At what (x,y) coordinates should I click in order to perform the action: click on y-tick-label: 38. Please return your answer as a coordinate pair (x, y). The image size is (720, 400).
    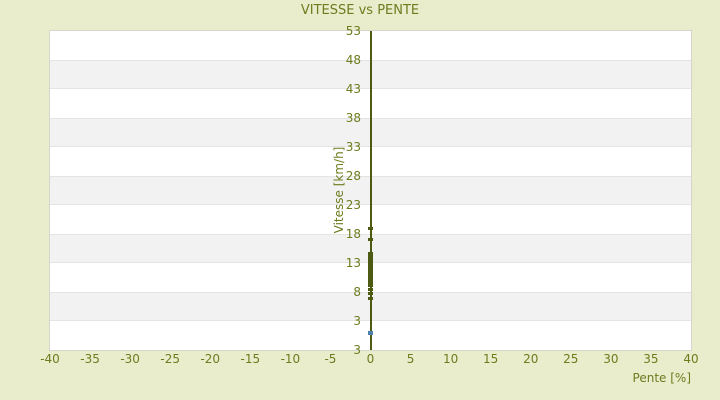
    Looking at the image, I should click on (353, 118).